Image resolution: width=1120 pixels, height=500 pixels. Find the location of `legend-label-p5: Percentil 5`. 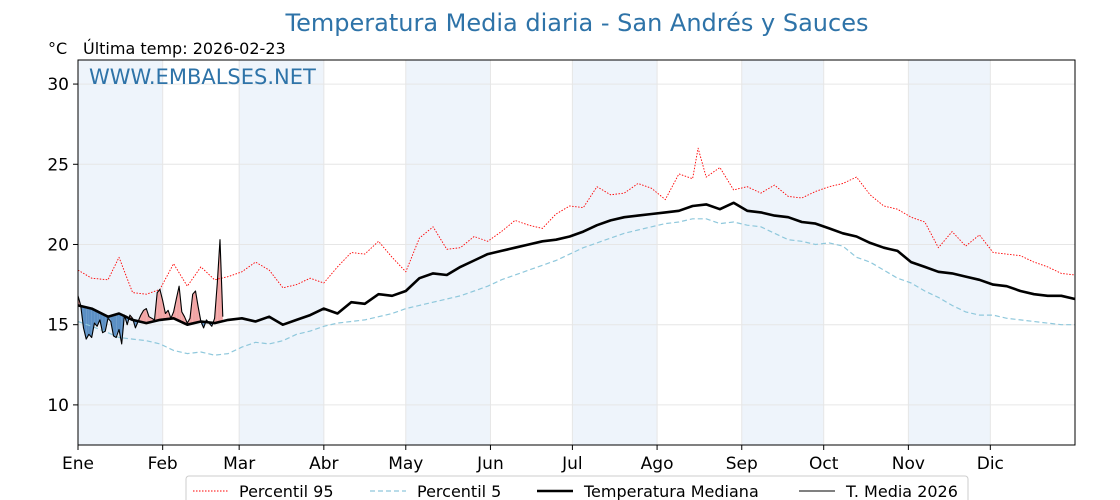

legend-label-p5: Percentil 5 is located at coordinates (459, 491).